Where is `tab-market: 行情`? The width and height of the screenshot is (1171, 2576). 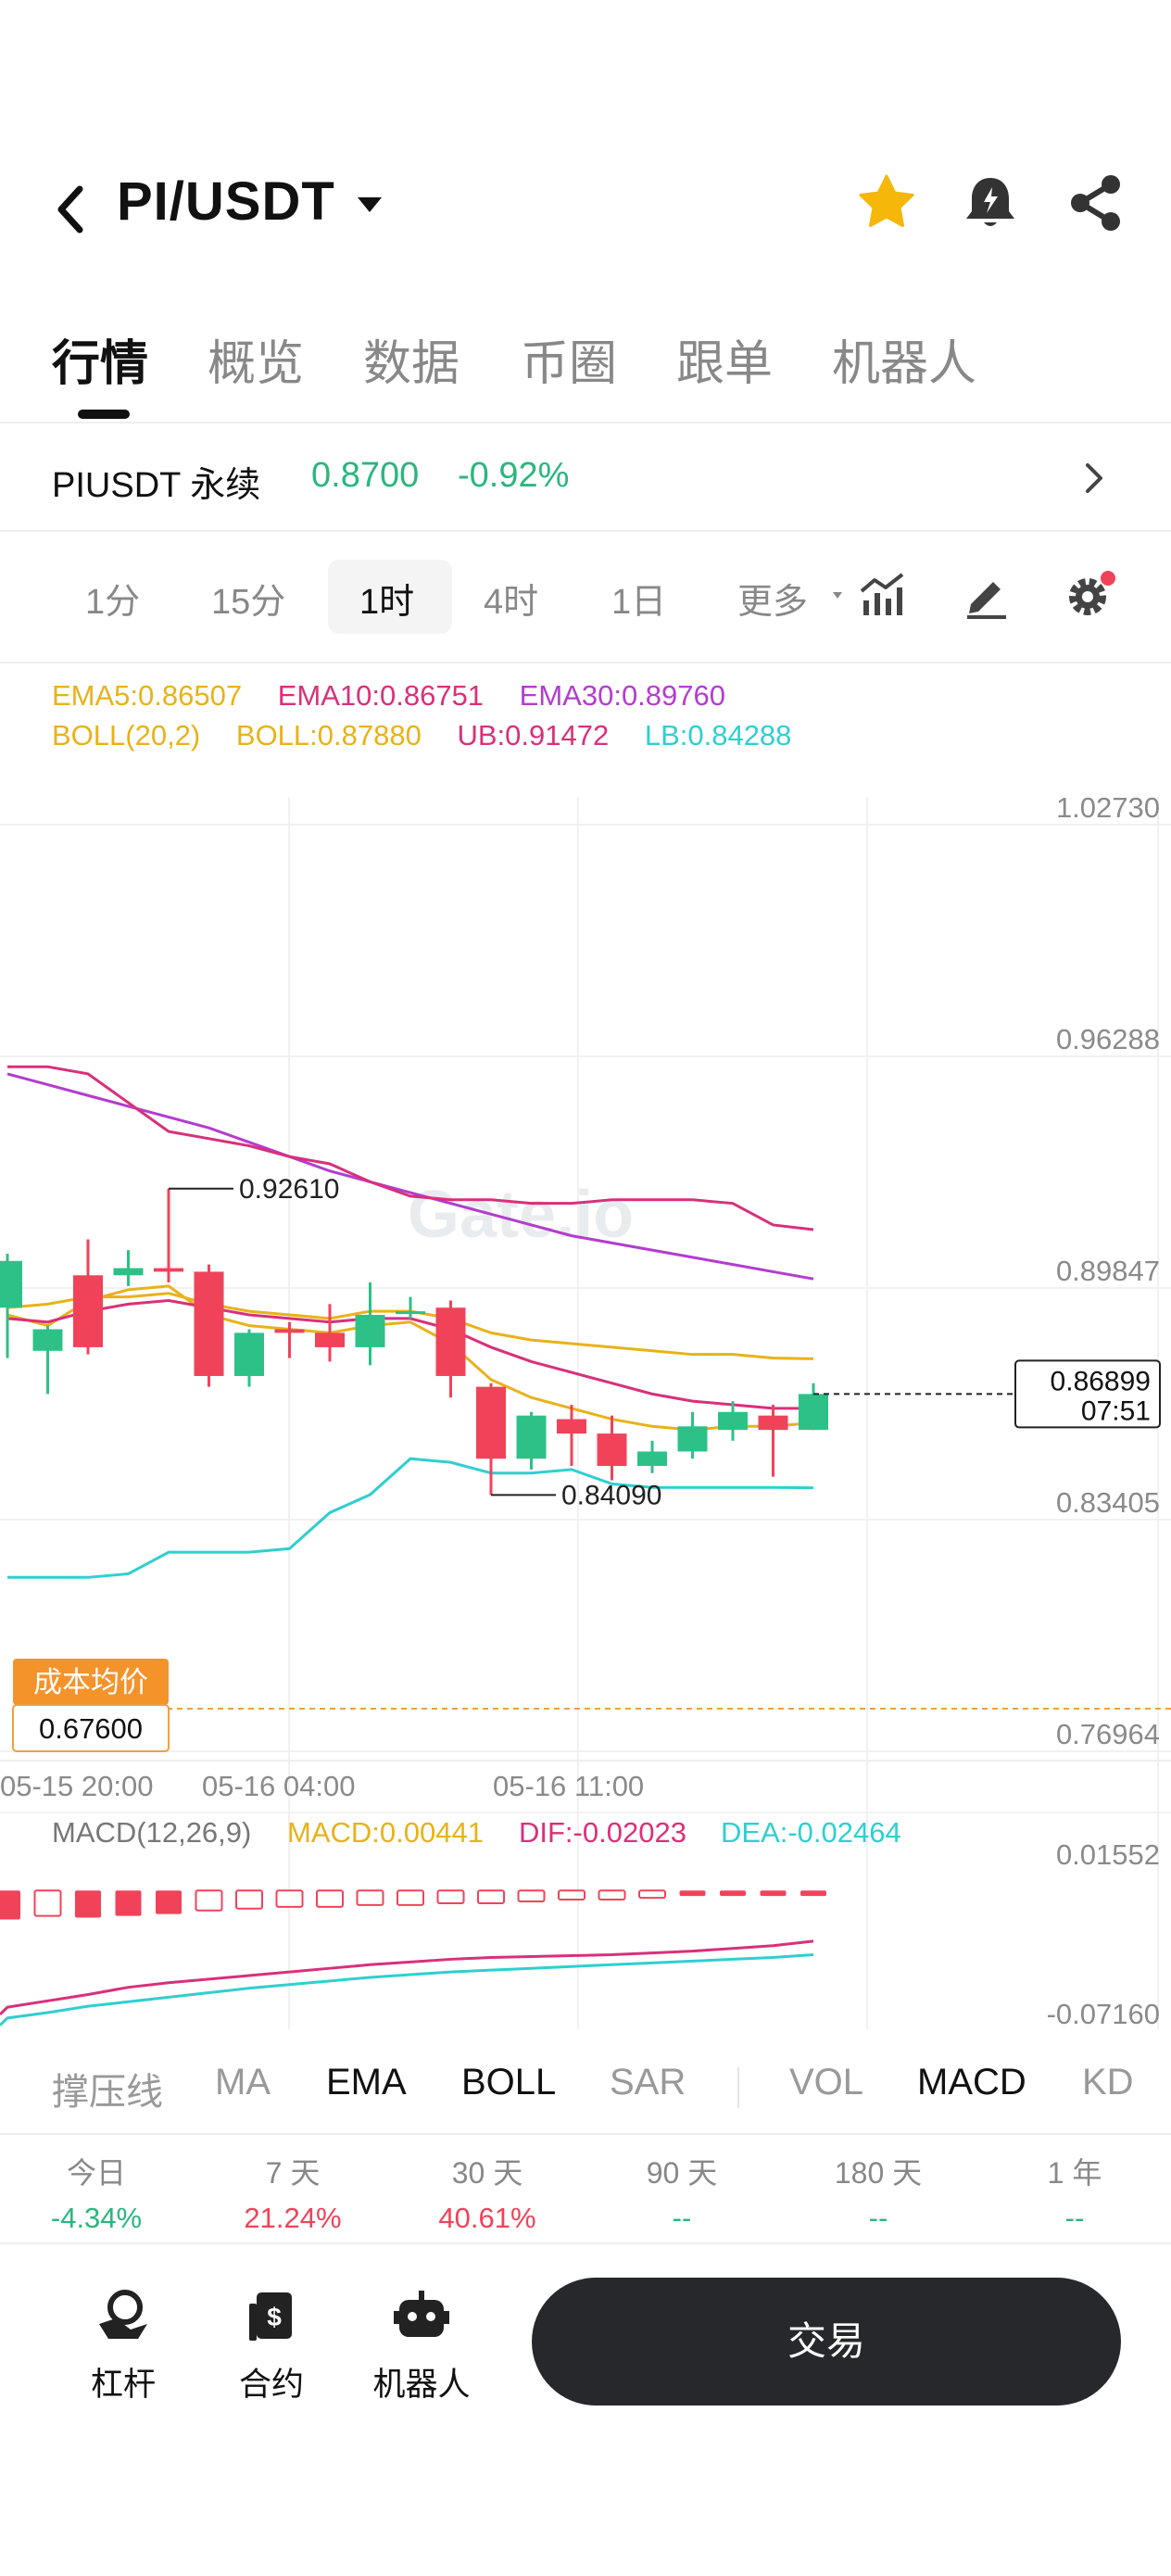 tab-market: 行情 is located at coordinates (101, 364).